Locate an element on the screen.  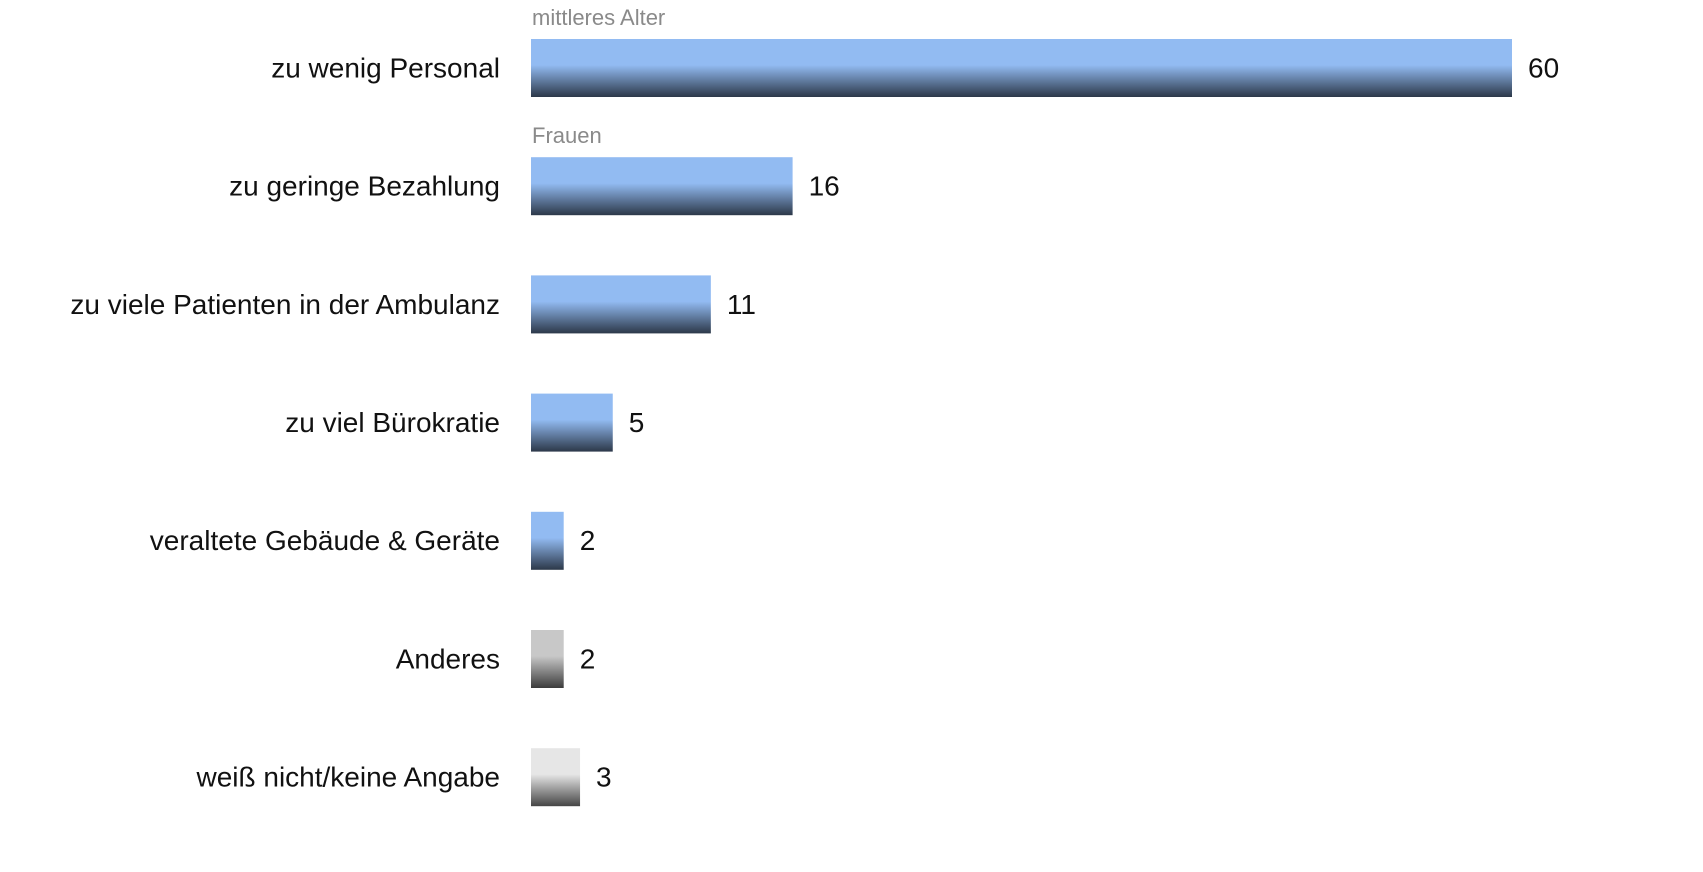
category-label: zu viel Bürokratie is located at coordinates (392, 422).